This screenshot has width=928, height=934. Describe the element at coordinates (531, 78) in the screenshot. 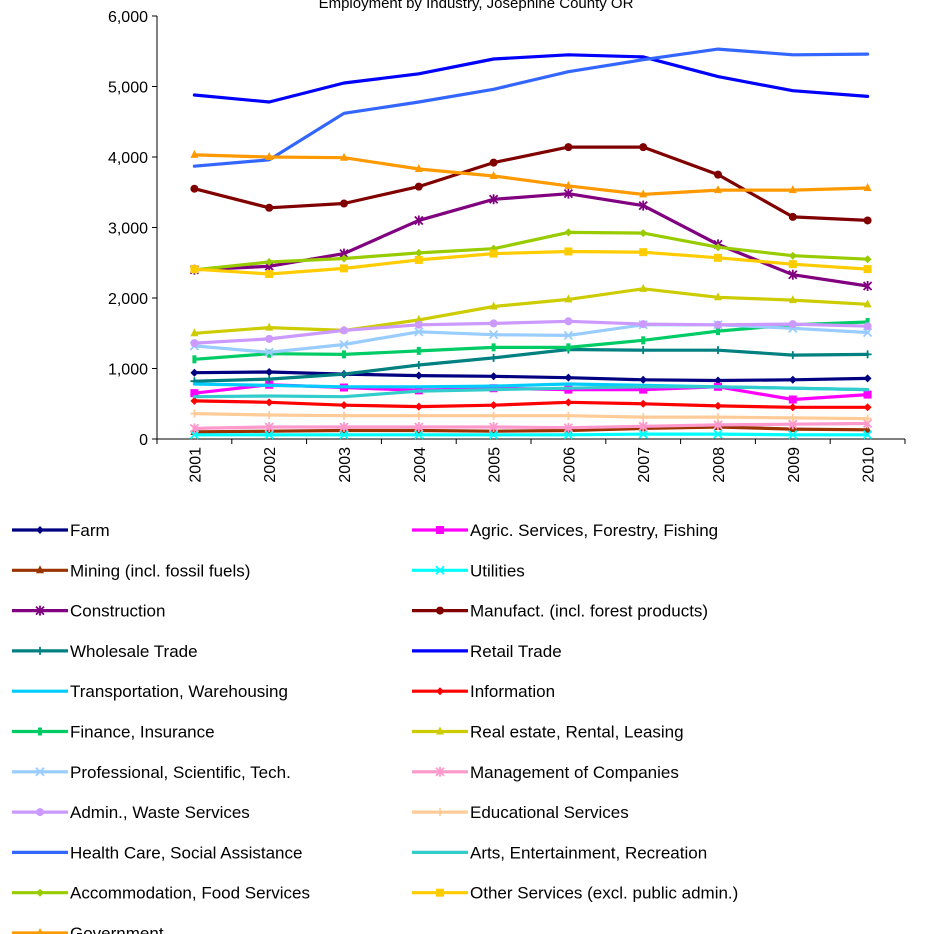

I see `series-retail-trade` at that location.